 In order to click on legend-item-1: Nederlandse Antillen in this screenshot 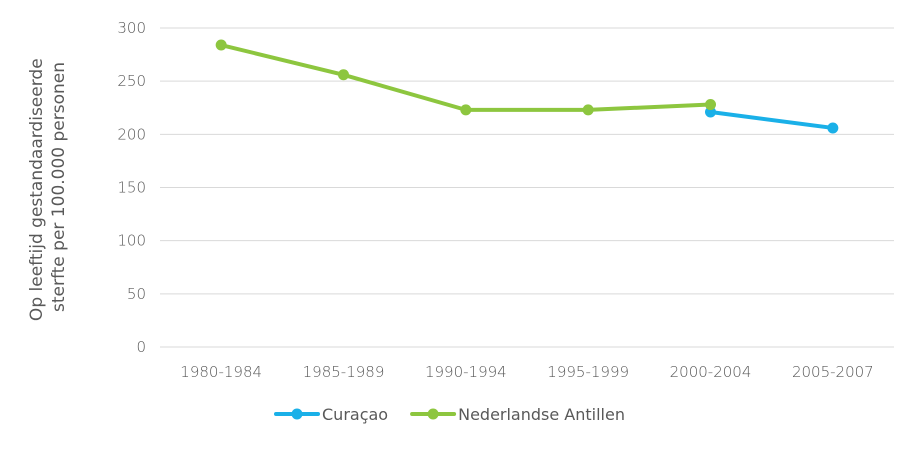, I will do `click(517, 414)`.